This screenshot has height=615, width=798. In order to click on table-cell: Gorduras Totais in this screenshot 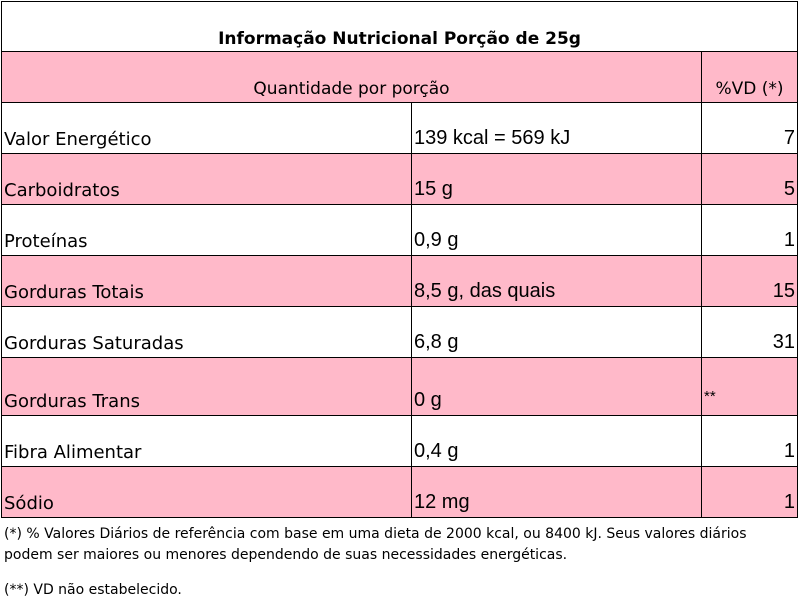, I will do `click(206, 281)`.